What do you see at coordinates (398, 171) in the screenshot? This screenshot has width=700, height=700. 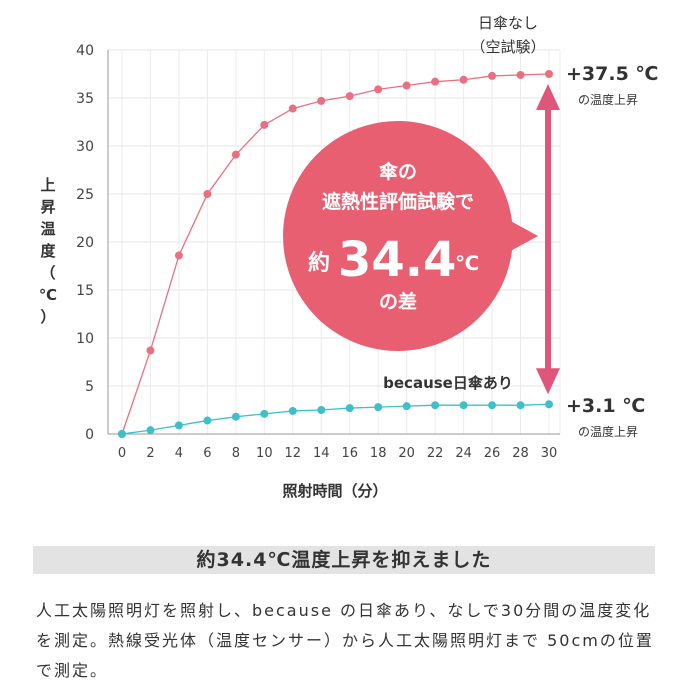 I see `bubble-line-1: 傘の` at bounding box center [398, 171].